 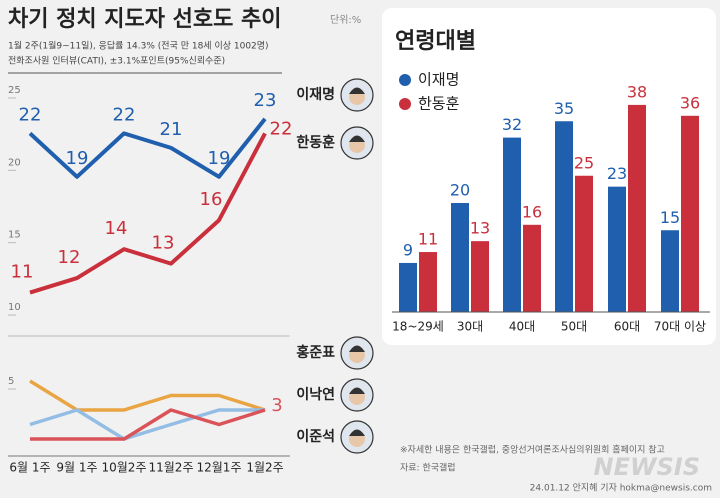 I want to click on legend-label: 홍준표, so click(x=315, y=352).